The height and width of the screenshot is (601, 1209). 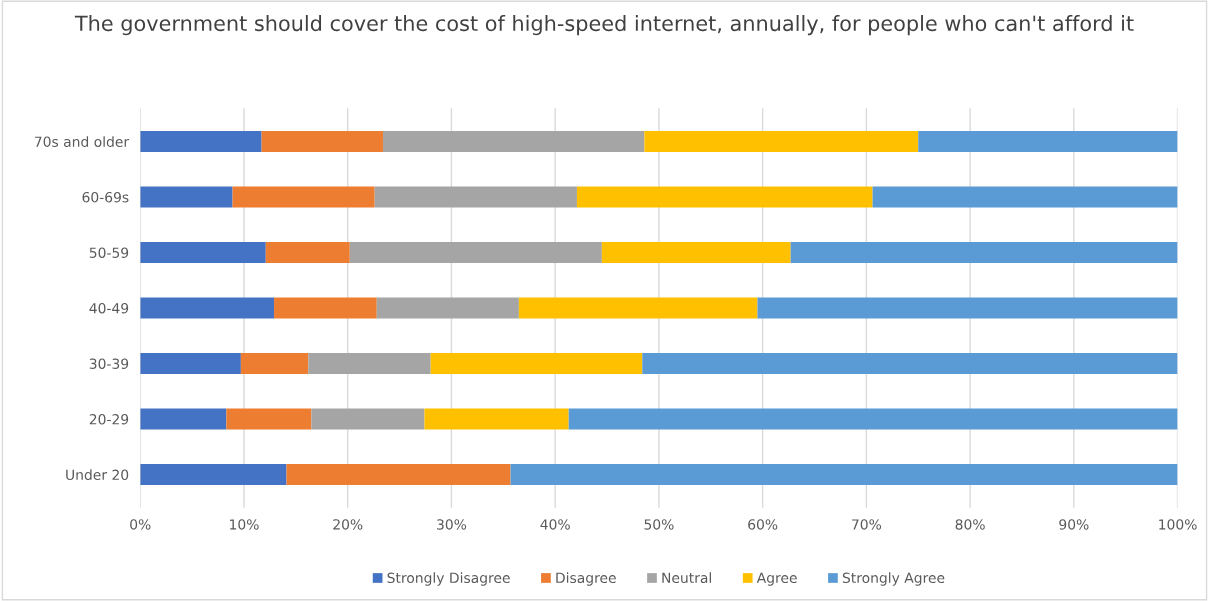 I want to click on y-tick-label: 30-39, so click(x=109, y=363).